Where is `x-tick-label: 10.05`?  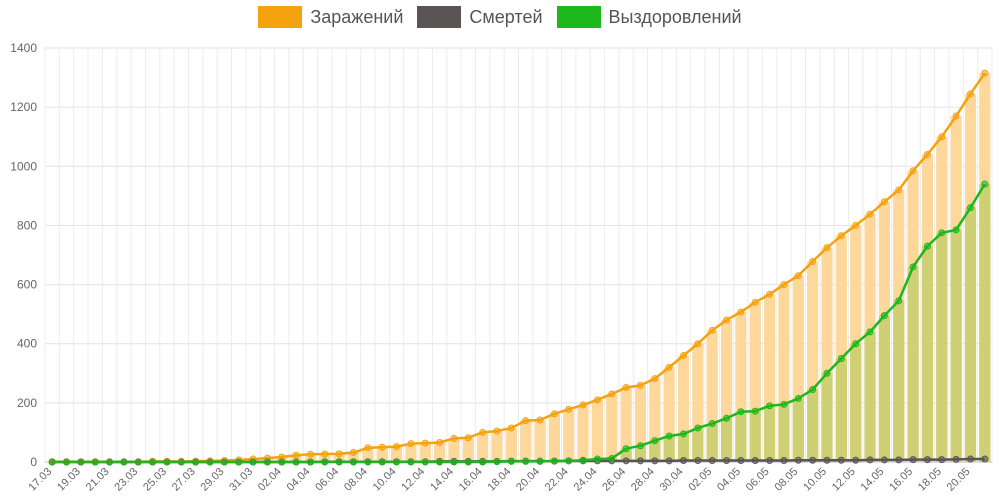 x-tick-label: 10.05 is located at coordinates (815, 480).